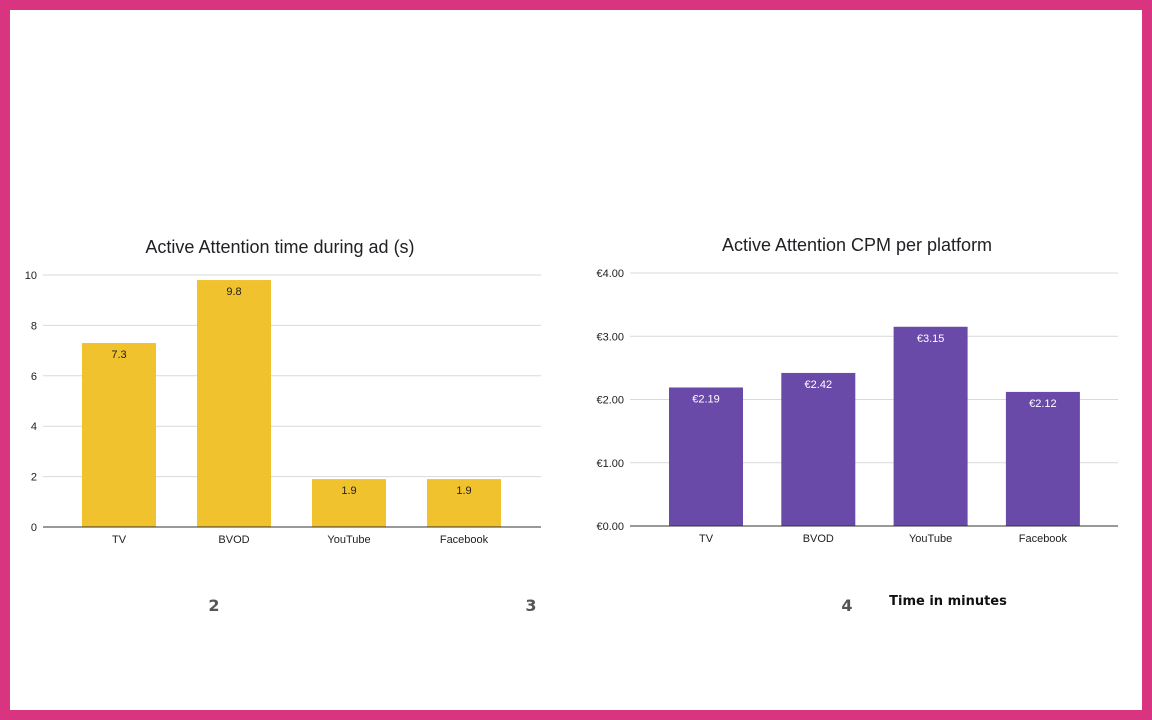 This screenshot has width=1152, height=720. What do you see at coordinates (233, 540) in the screenshot?
I see `chart1-x-tick-label: BVOD` at bounding box center [233, 540].